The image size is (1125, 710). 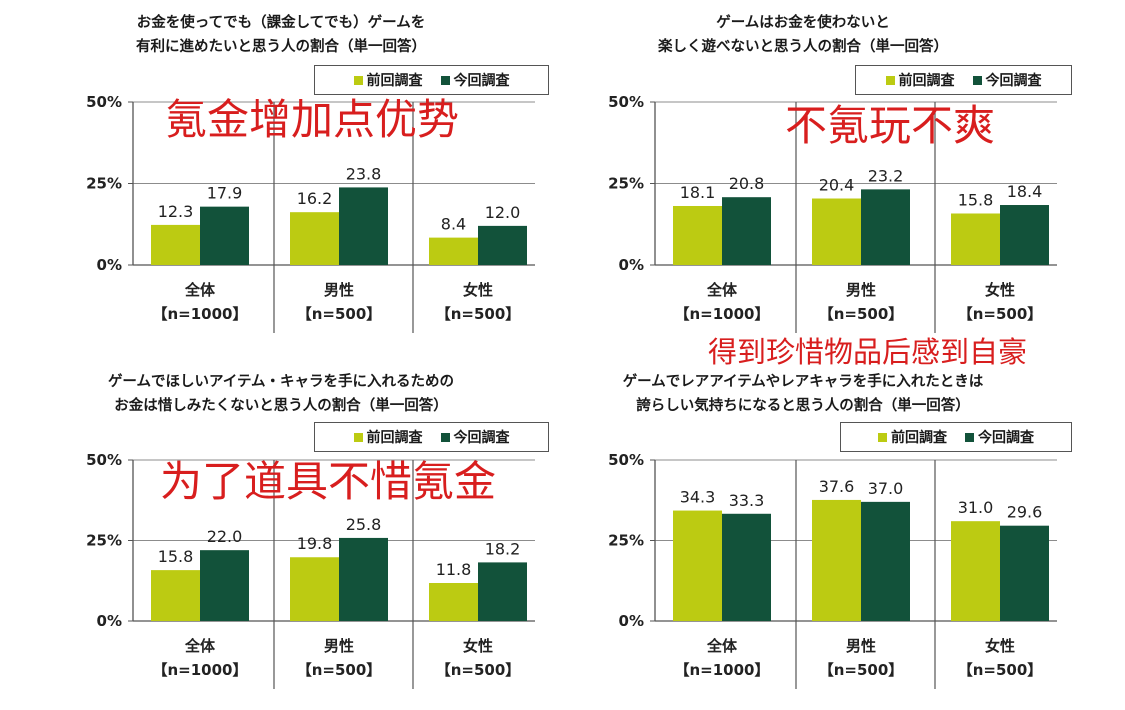 What do you see at coordinates (454, 569) in the screenshot?
I see `data-label: 11.8` at bounding box center [454, 569].